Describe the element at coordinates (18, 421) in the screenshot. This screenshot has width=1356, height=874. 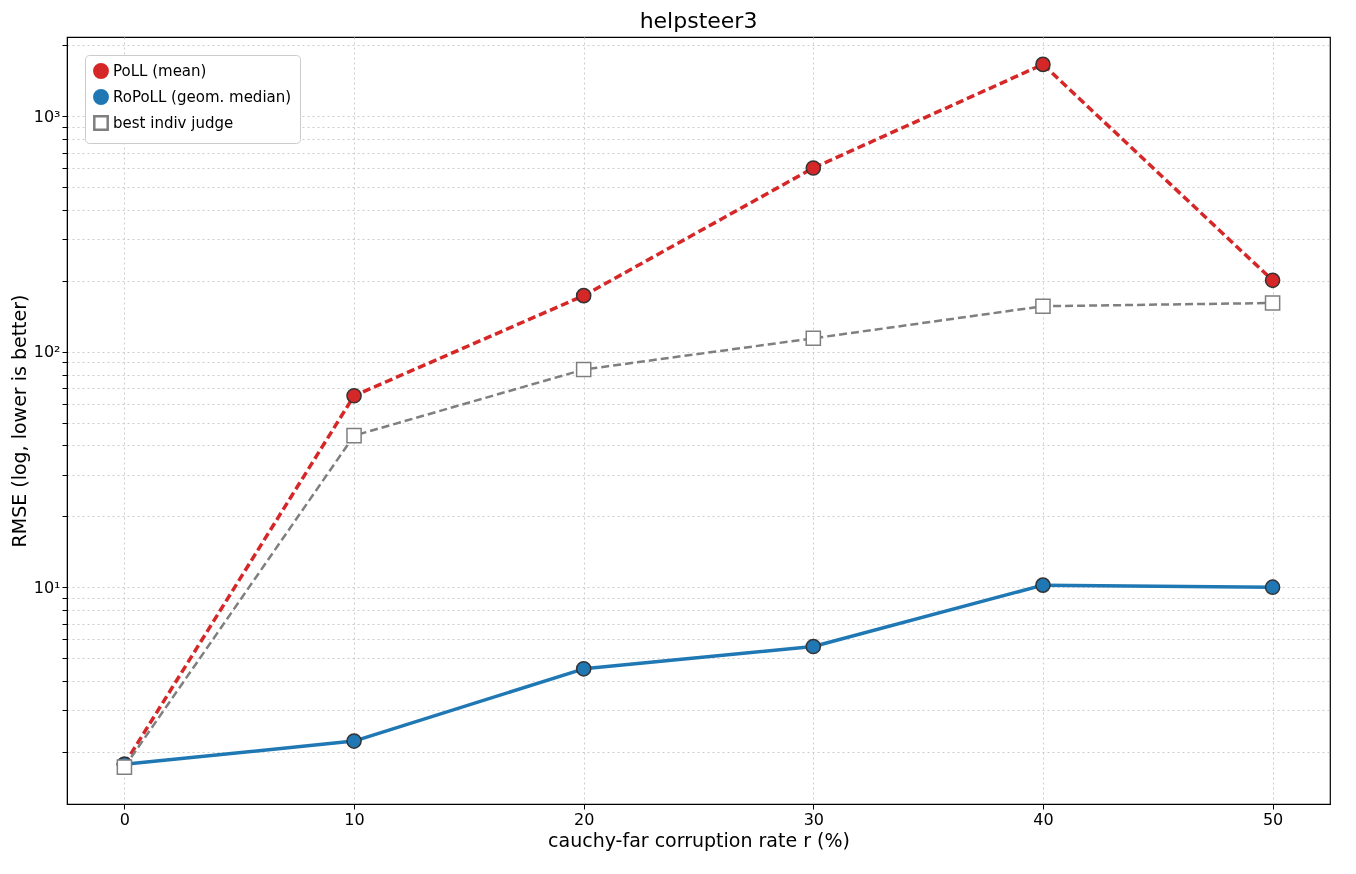
I see `y-axis-title: RMSE (log, lower is better)` at that location.